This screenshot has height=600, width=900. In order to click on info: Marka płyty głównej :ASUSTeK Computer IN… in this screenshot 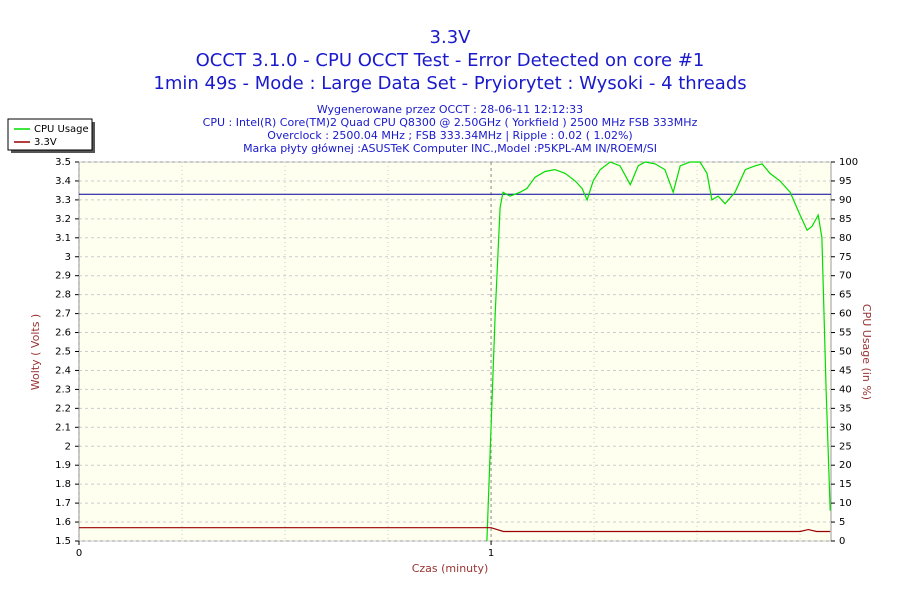, I will do `click(450, 148)`.